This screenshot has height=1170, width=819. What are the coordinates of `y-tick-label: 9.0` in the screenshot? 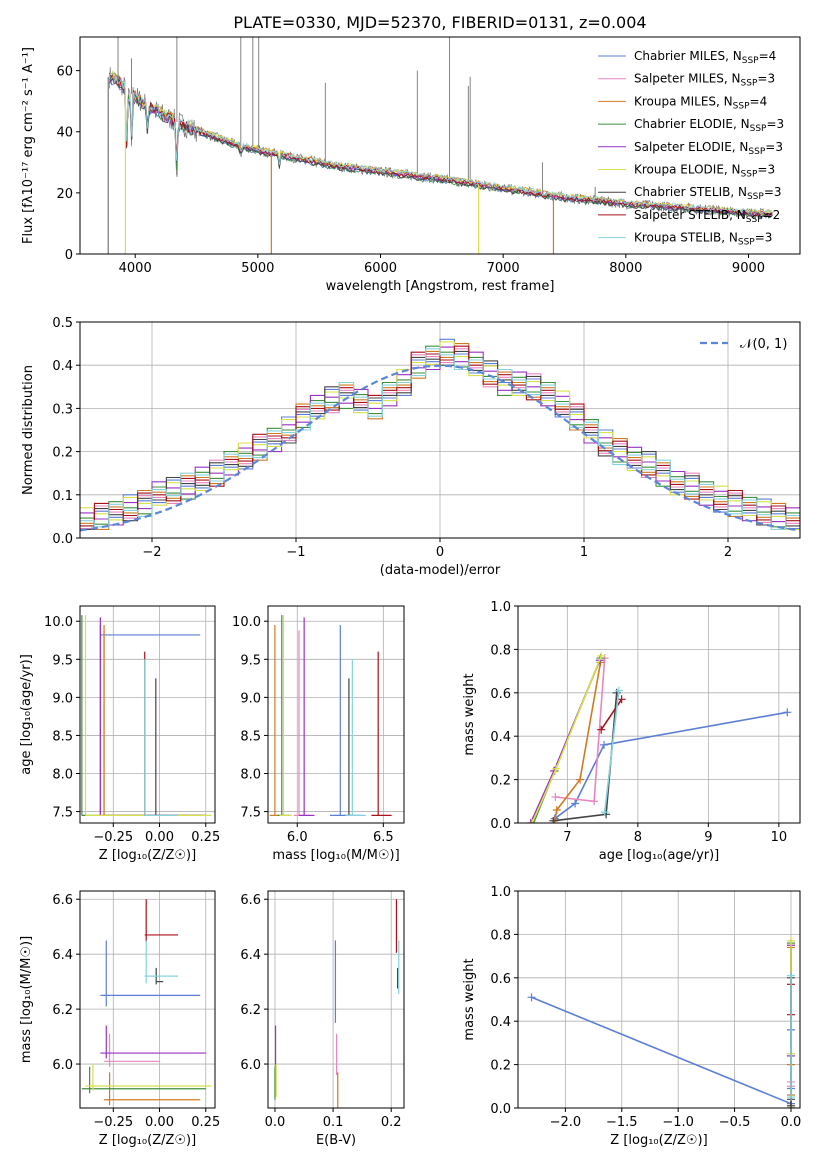 It's located at (62, 698).